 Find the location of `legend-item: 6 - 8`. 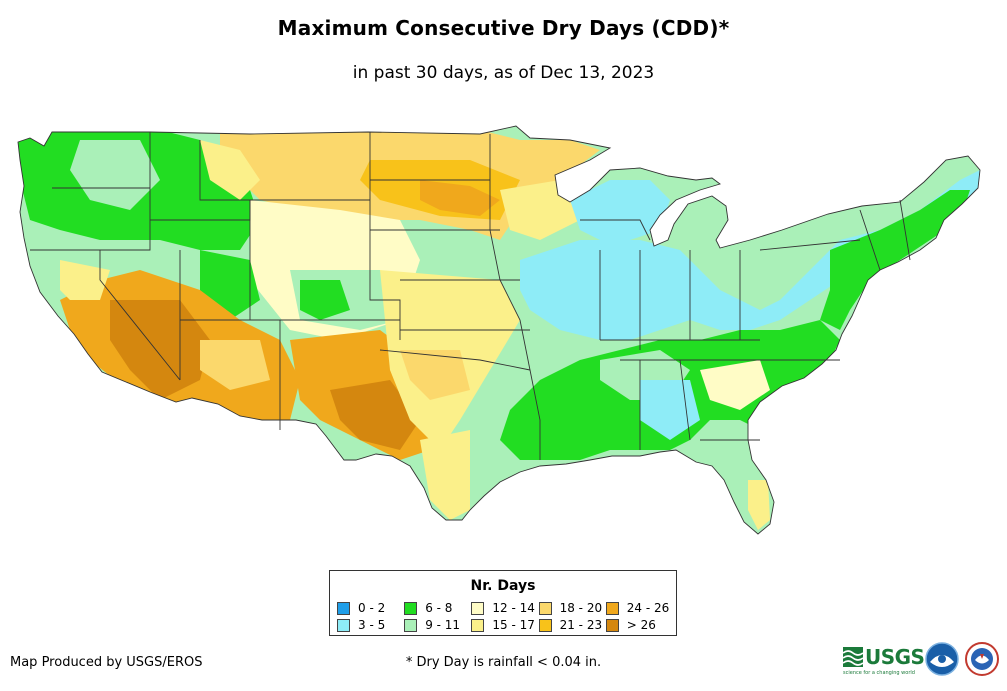

legend-item: 6 - 8 is located at coordinates (437, 608).